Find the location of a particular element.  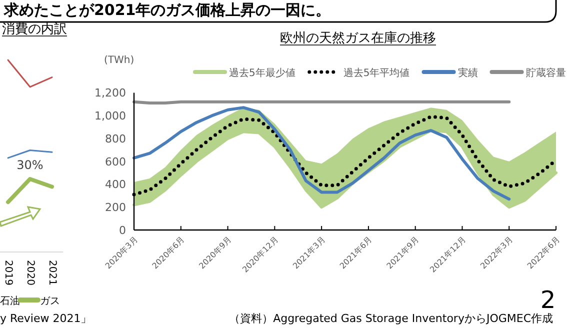

legend-label: 過去5年平均値 is located at coordinates (376, 73).